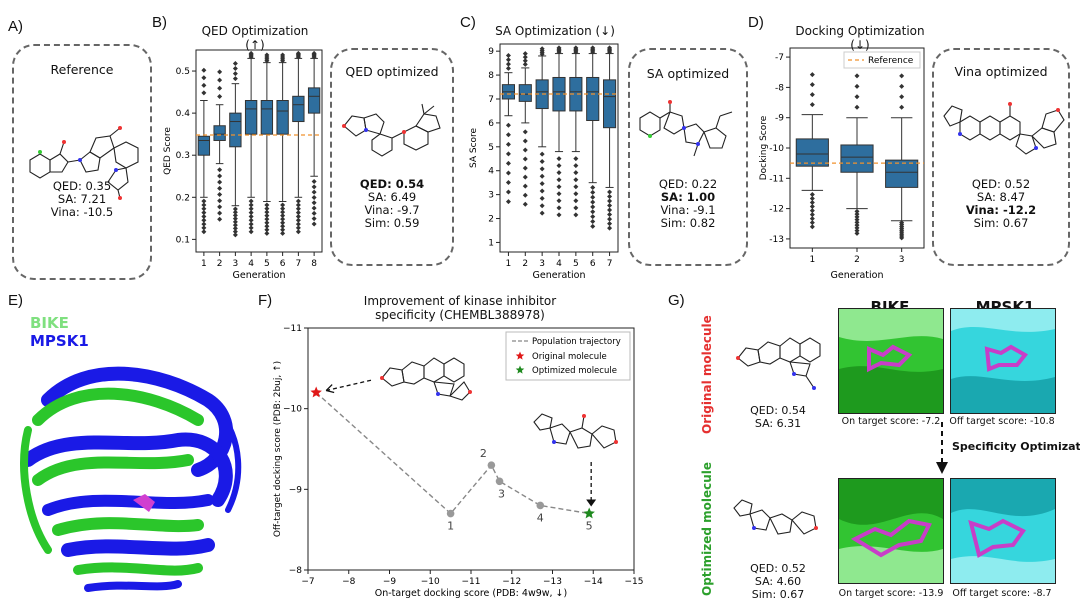  I want to click on panel-a-label: A), so click(15, 26).